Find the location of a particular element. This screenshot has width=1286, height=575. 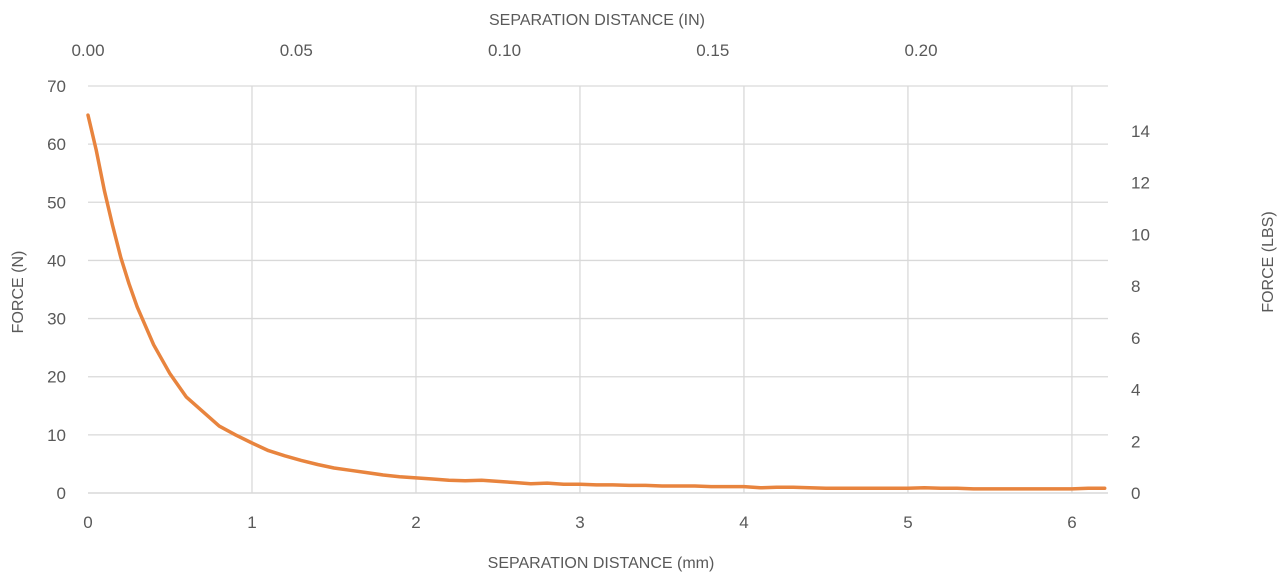

x-tick-label: 1 is located at coordinates (251, 522).